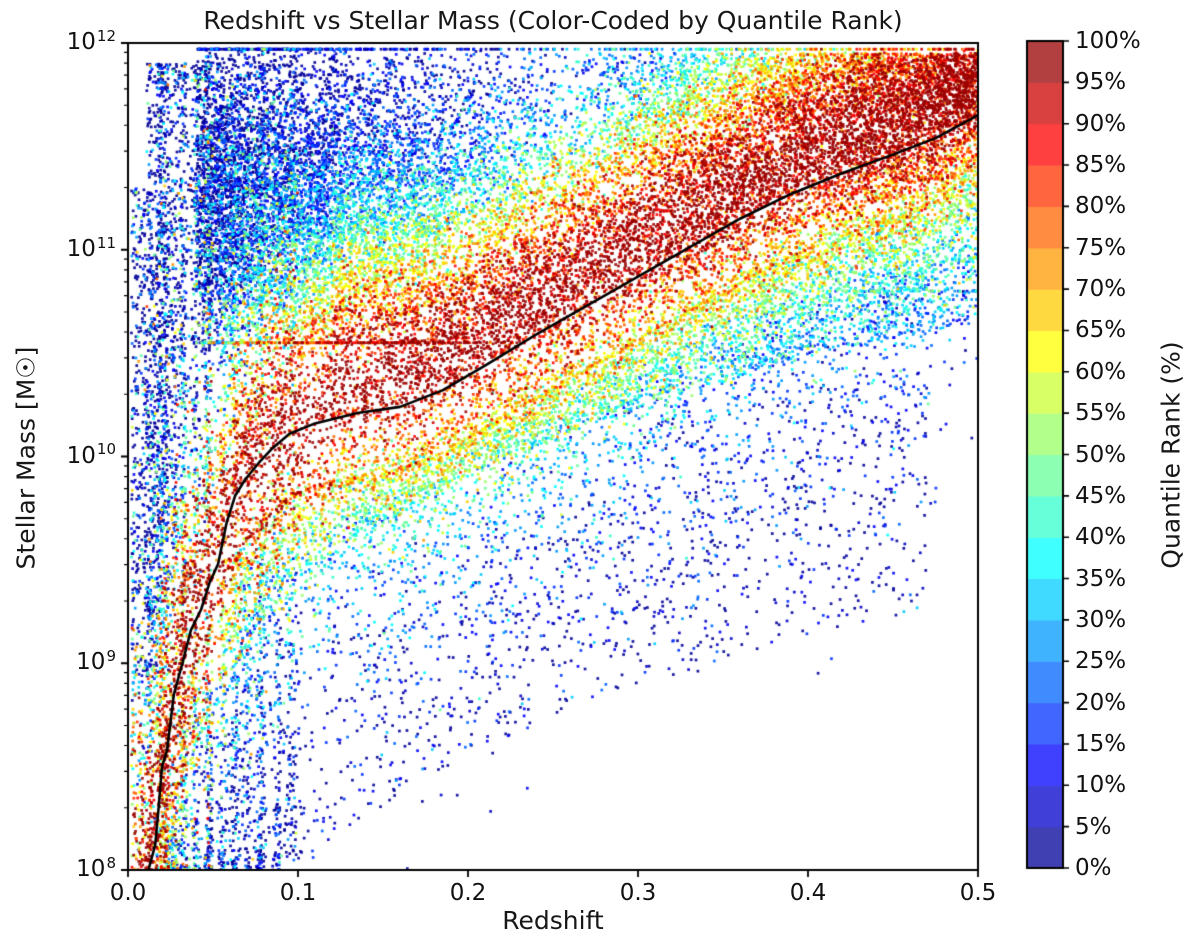  Describe the element at coordinates (1101, 206) in the screenshot. I see `colorbar-tick-label: 80%` at that location.